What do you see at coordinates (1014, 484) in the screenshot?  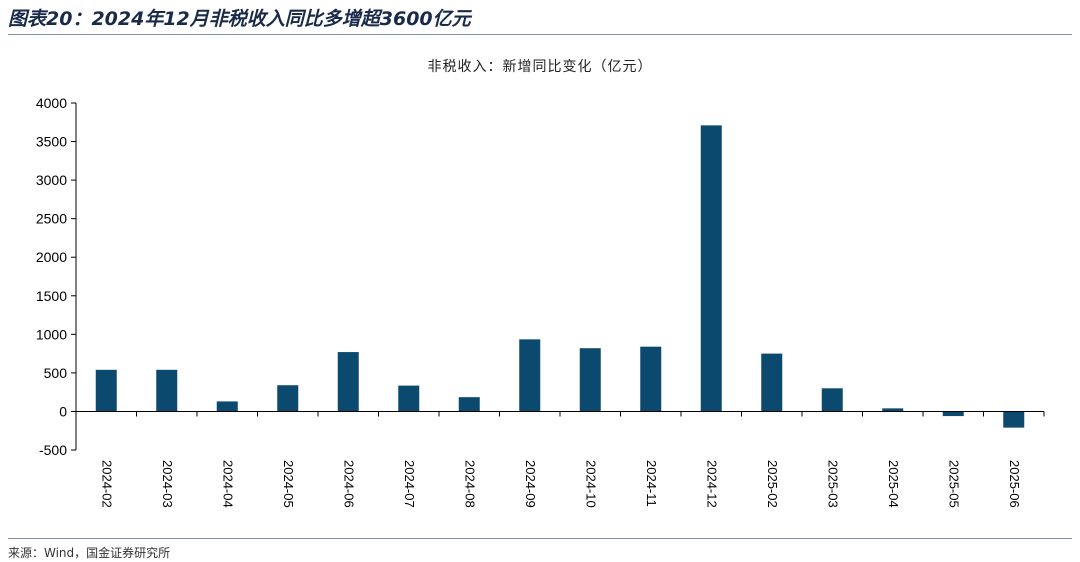 I see `x-tick-label: 2025-06` at bounding box center [1014, 484].